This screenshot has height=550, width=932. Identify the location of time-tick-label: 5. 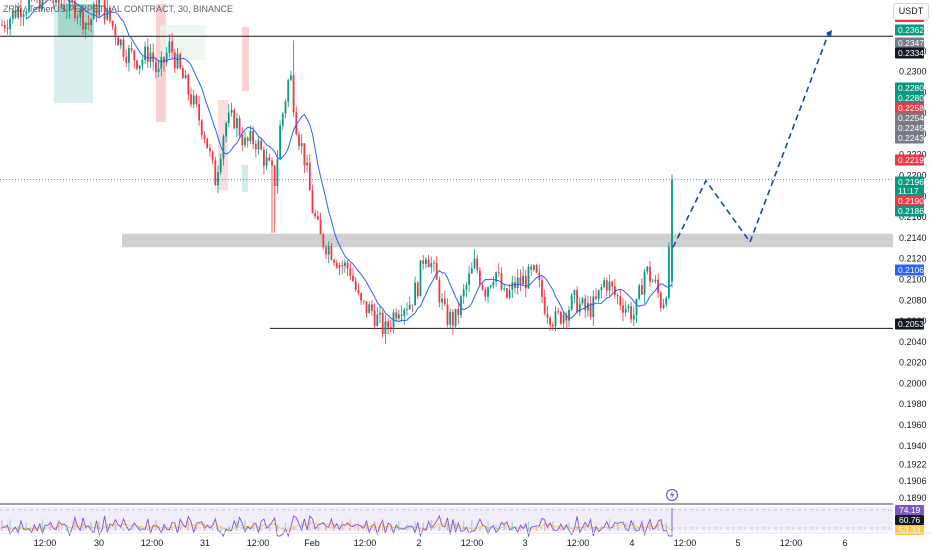
(737, 543).